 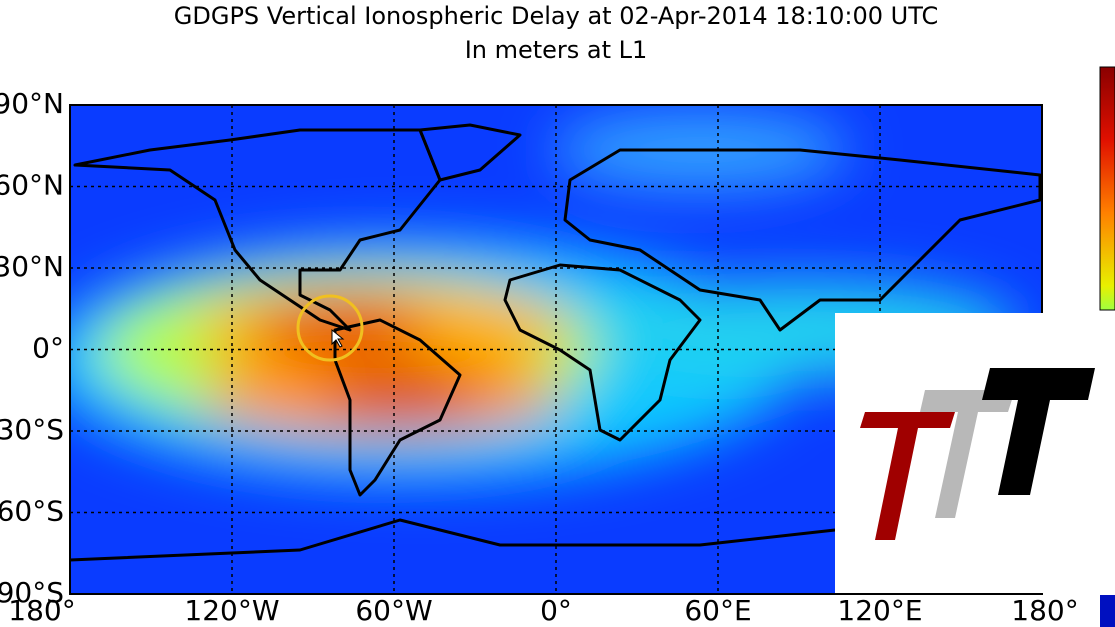 I want to click on lat-label: 90°N, so click(x=32, y=103).